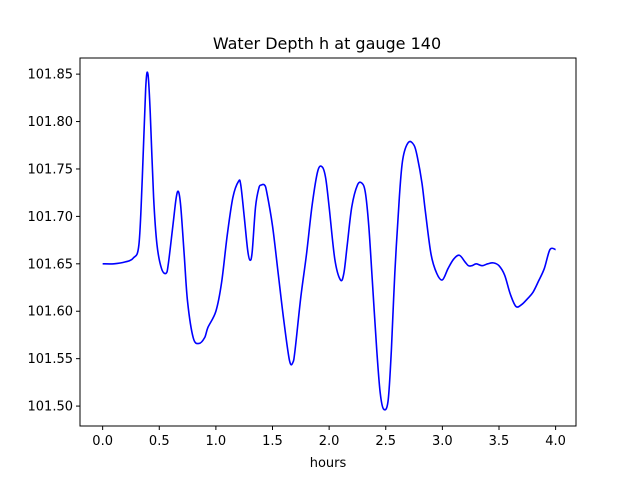 This screenshot has height=480, width=640. Describe the element at coordinates (51, 122) in the screenshot. I see `y-tick-label: 101.80` at that location.